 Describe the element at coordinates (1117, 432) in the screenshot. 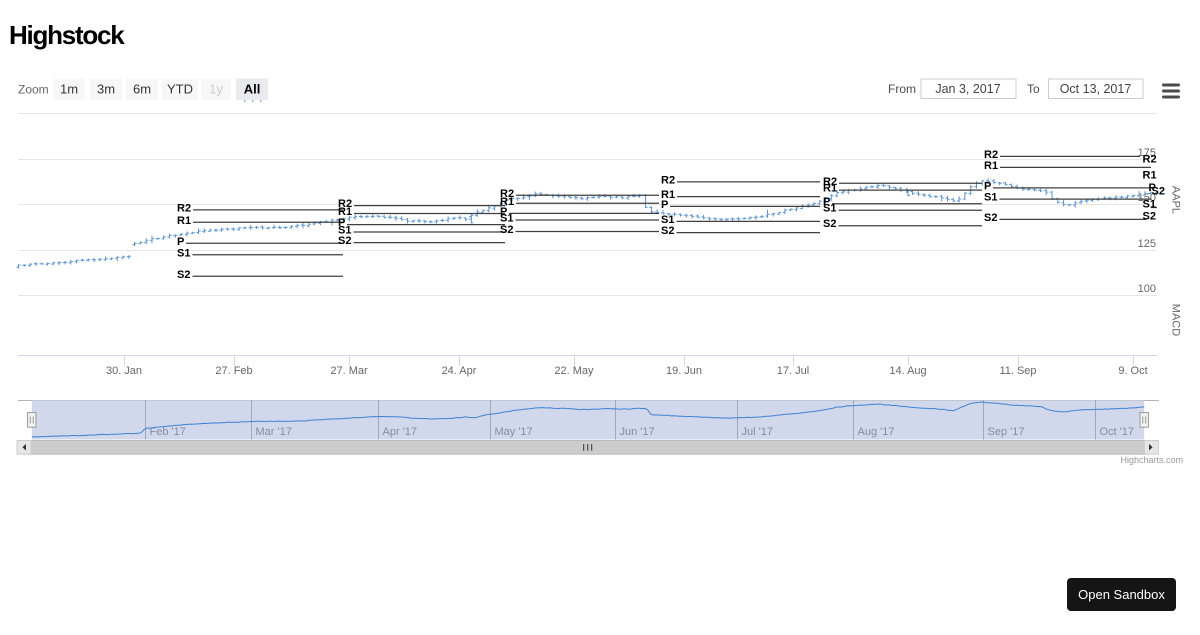

I see `svg-text: Oct '17` at that location.